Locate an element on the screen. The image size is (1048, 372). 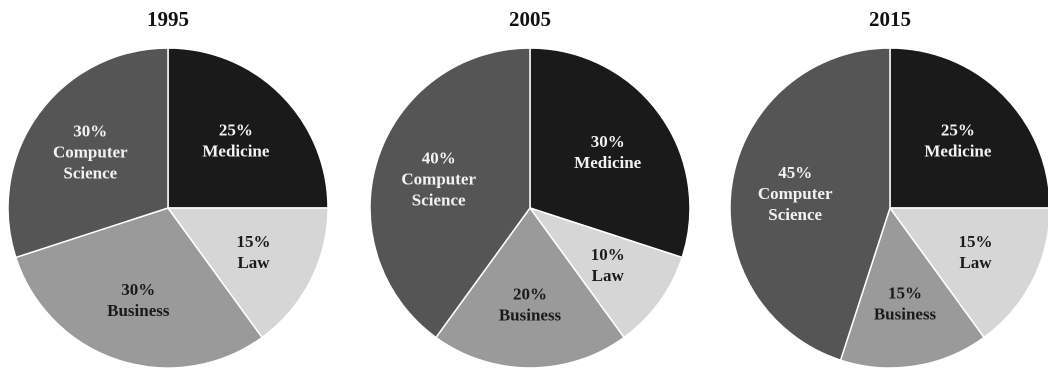
pie-slice-2005-law is located at coordinates (606, 272).